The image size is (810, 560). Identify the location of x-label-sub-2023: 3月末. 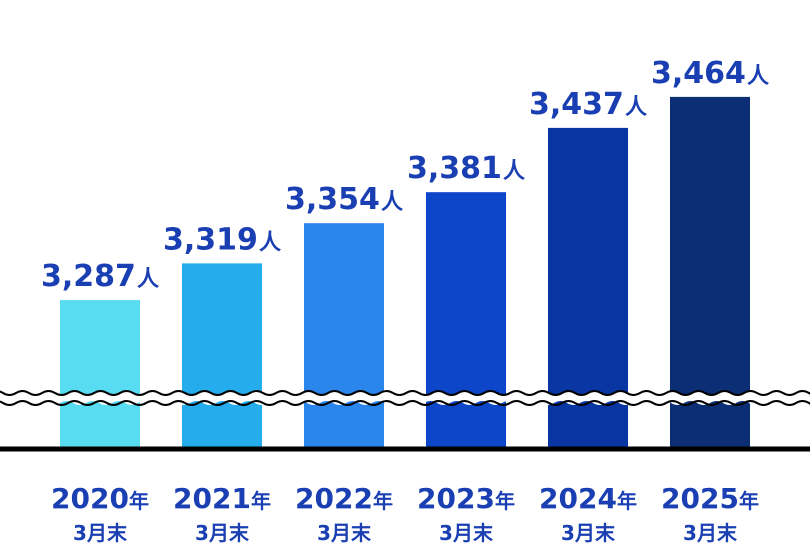
(466, 533).